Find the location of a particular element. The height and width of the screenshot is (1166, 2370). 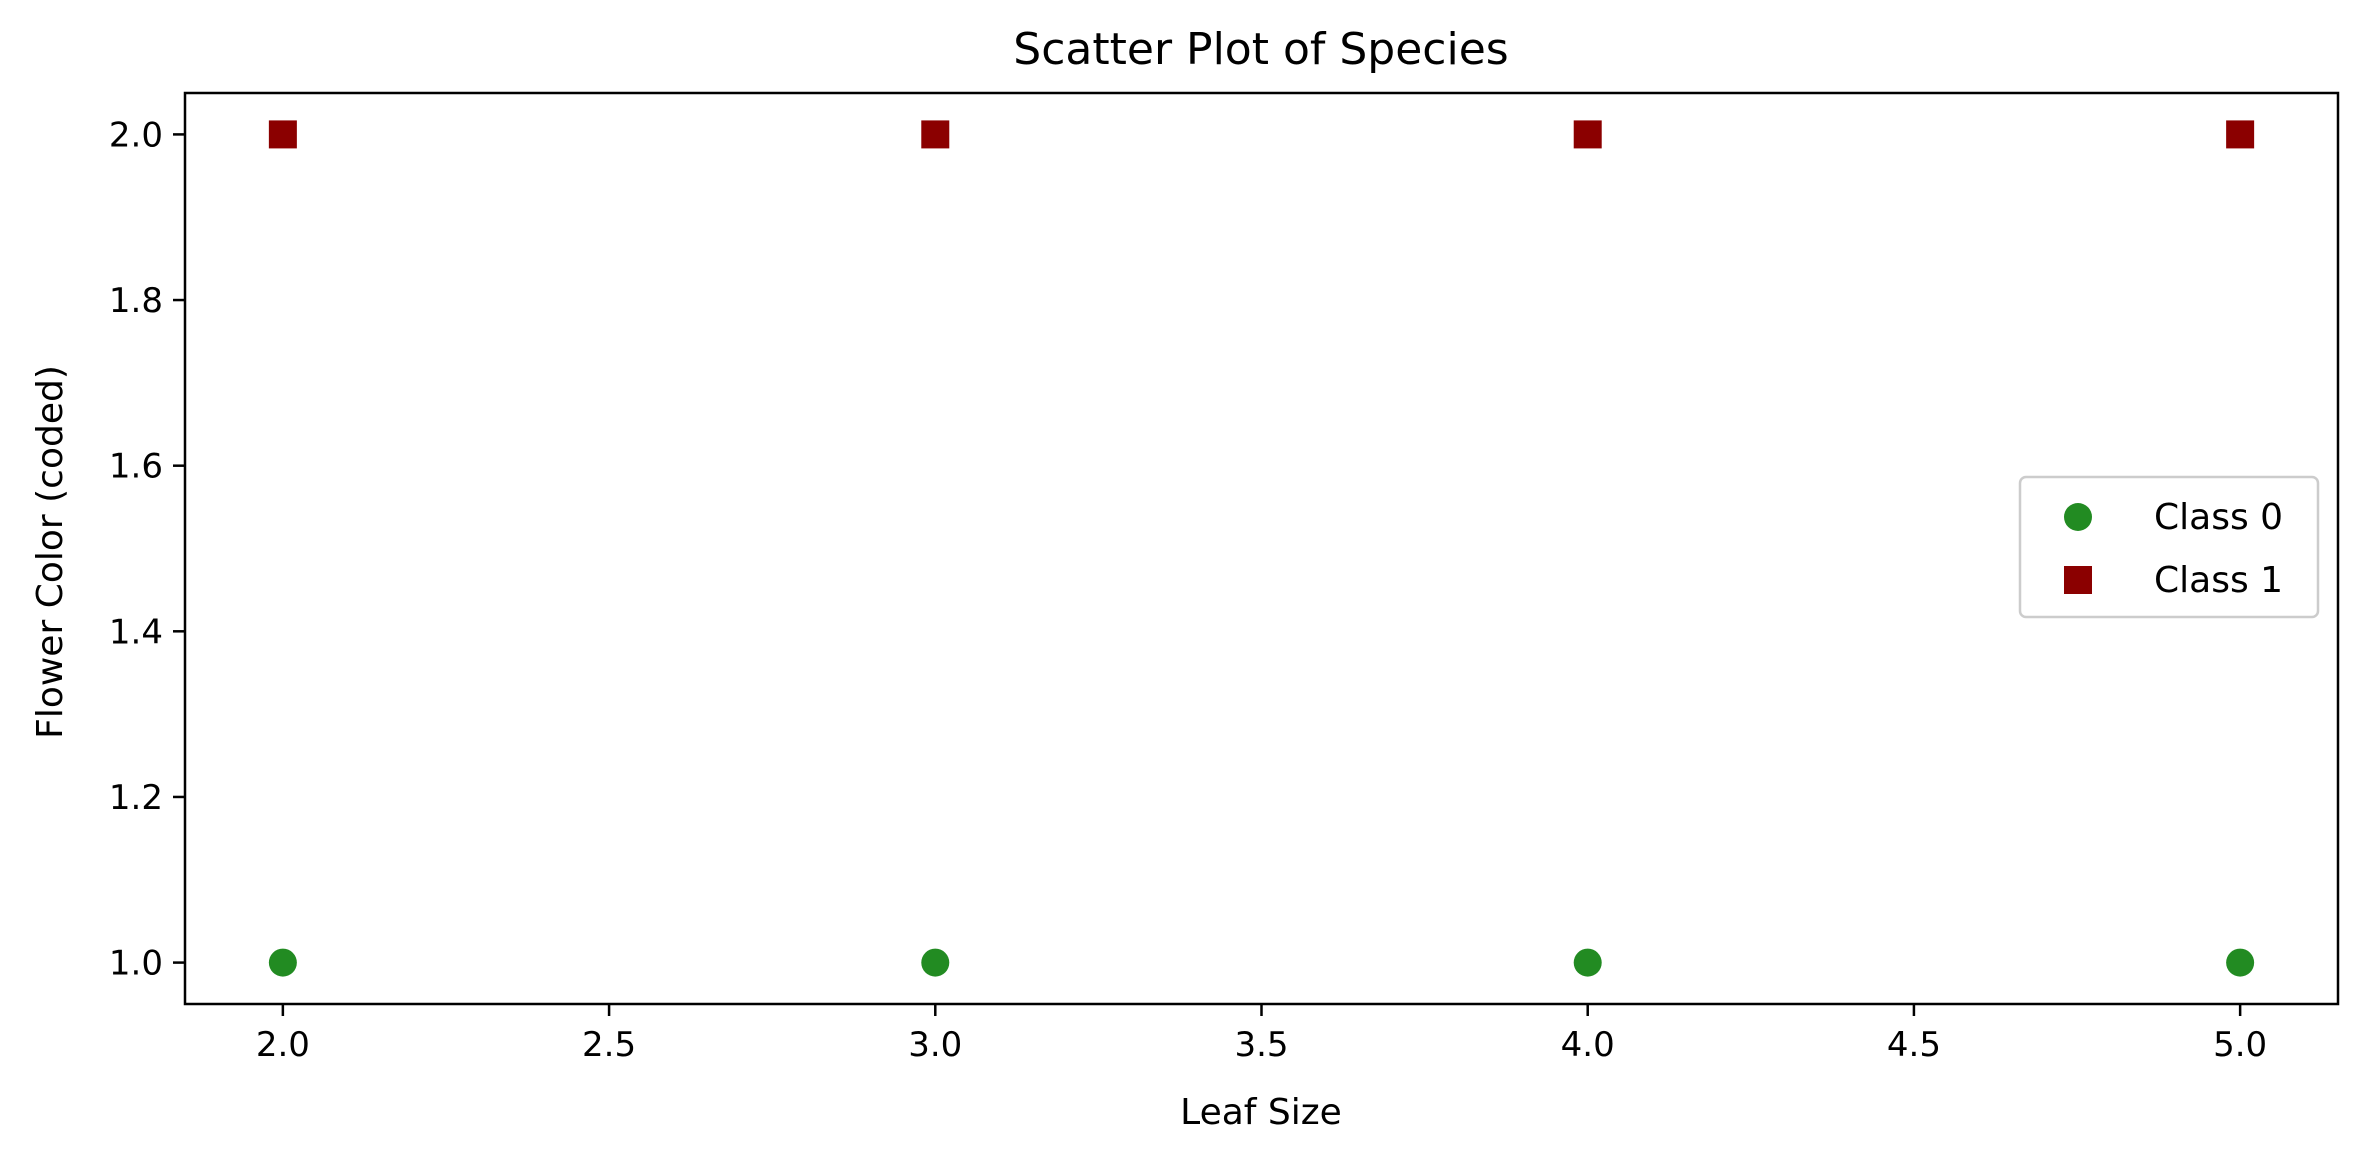

legend: Class 0 Class 1 is located at coordinates (2169, 547).